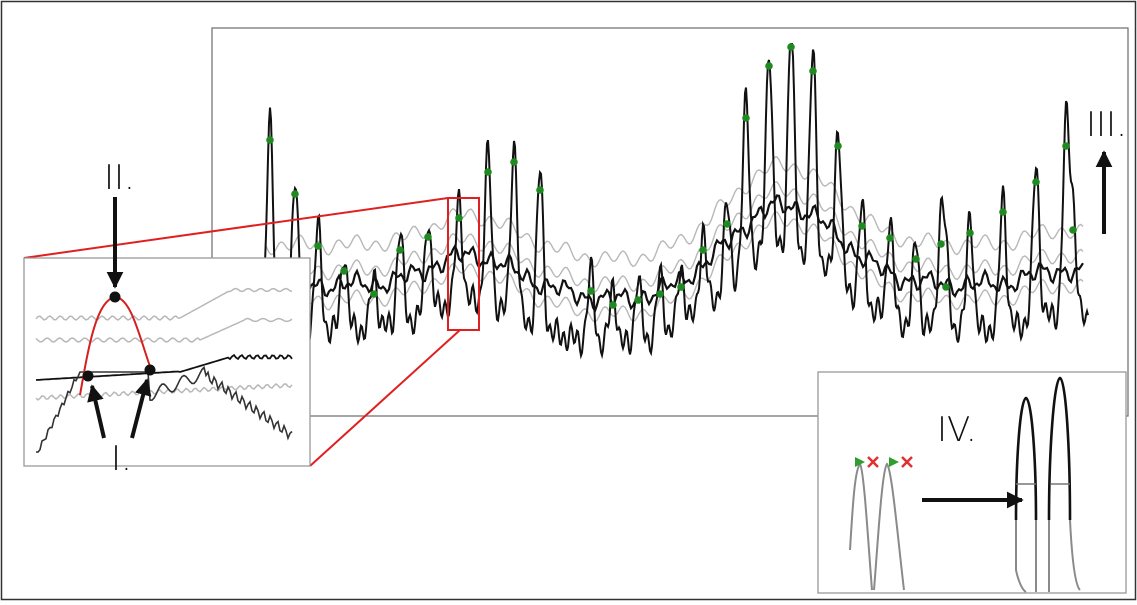 This screenshot has height=605, width=1137. I want to click on inset-crossing-point-right, so click(150, 370).